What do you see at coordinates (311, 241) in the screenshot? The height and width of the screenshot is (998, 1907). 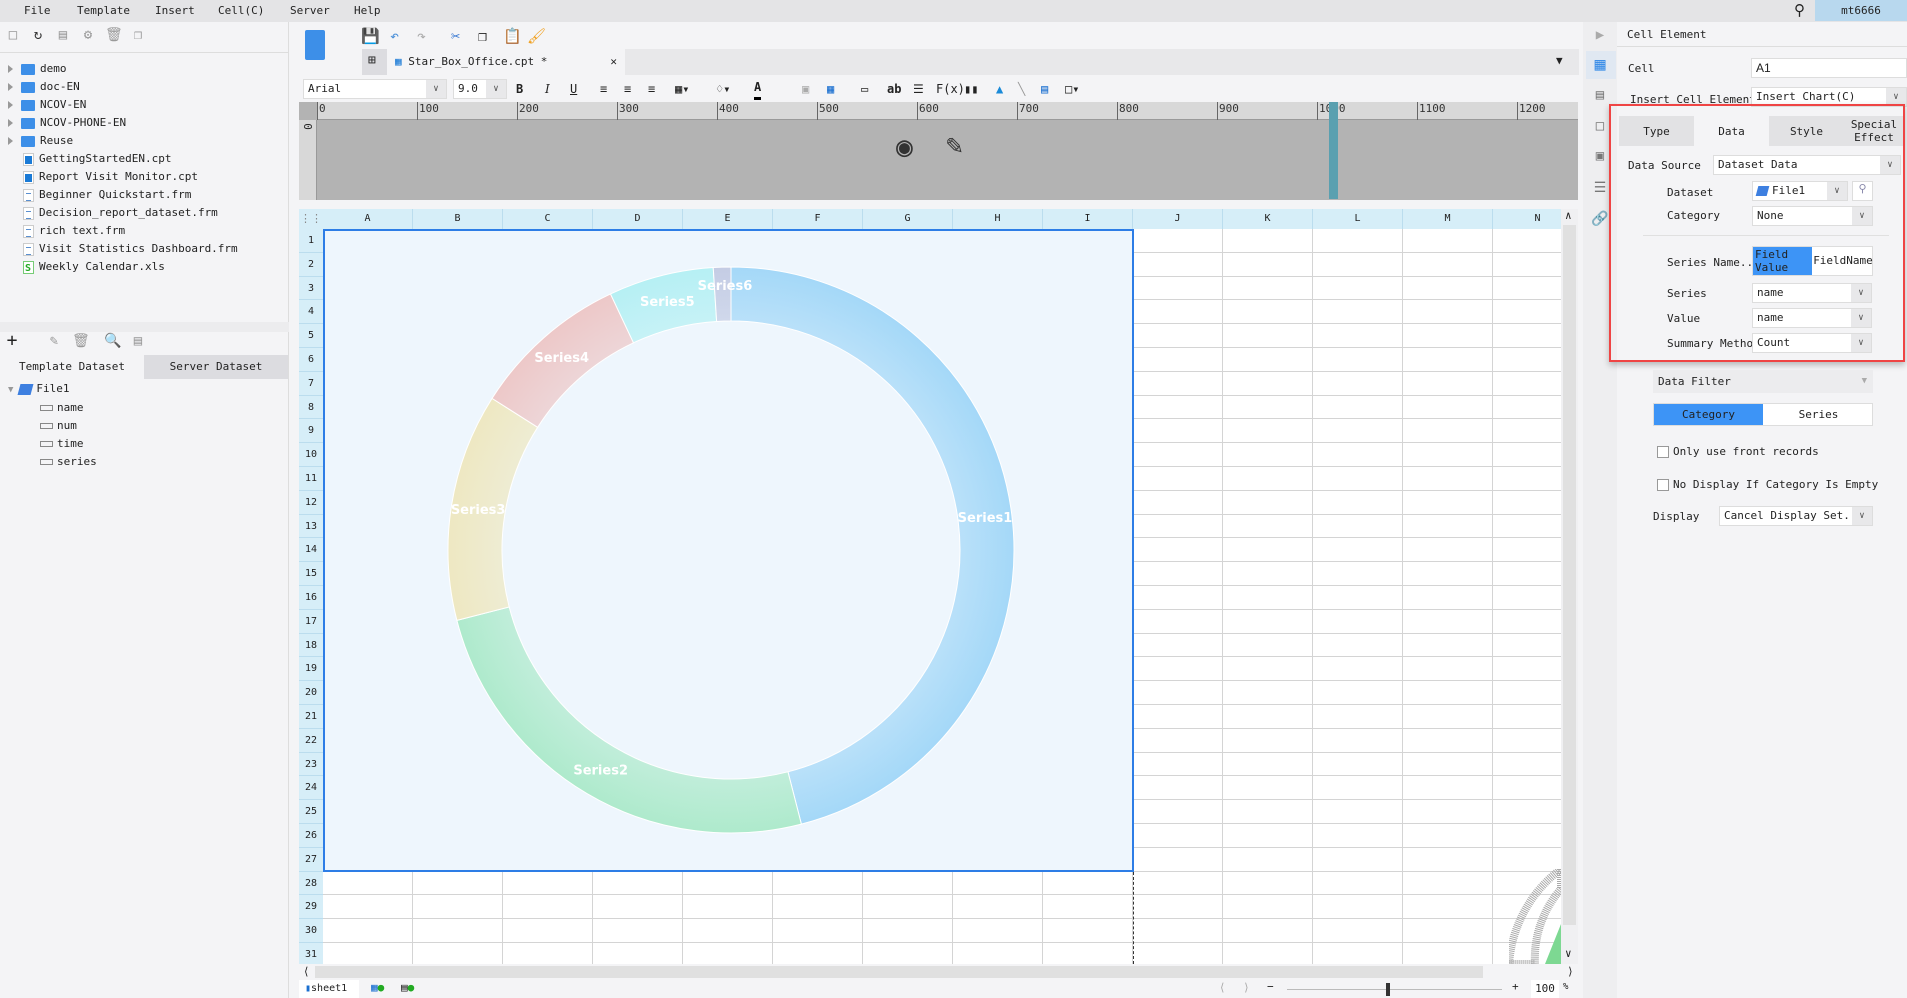 I see `row-header: 1` at bounding box center [311, 241].